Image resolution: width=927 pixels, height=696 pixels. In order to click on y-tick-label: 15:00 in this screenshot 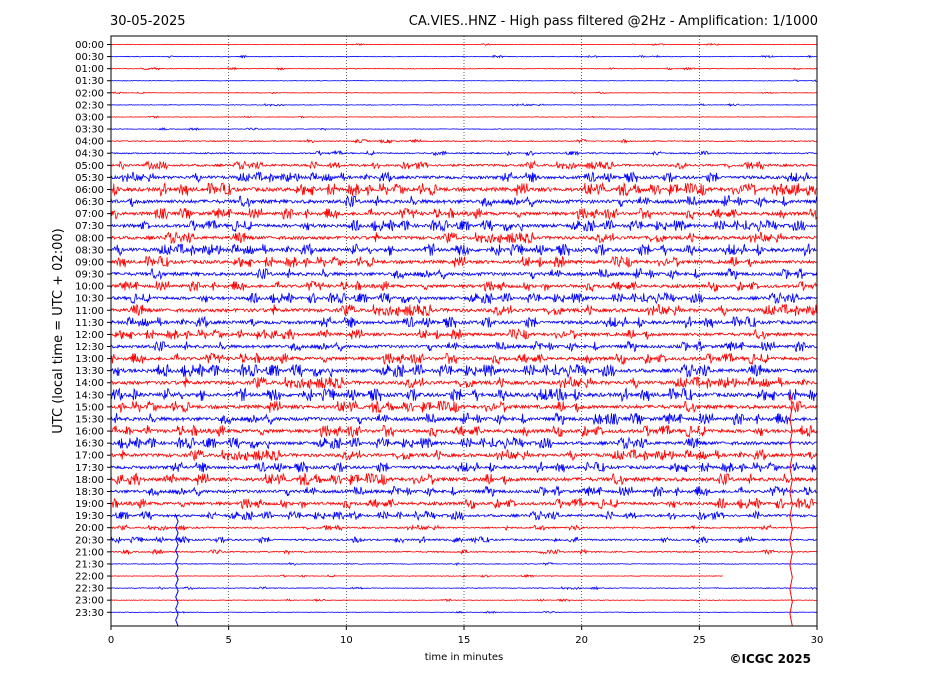, I will do `click(89, 407)`.